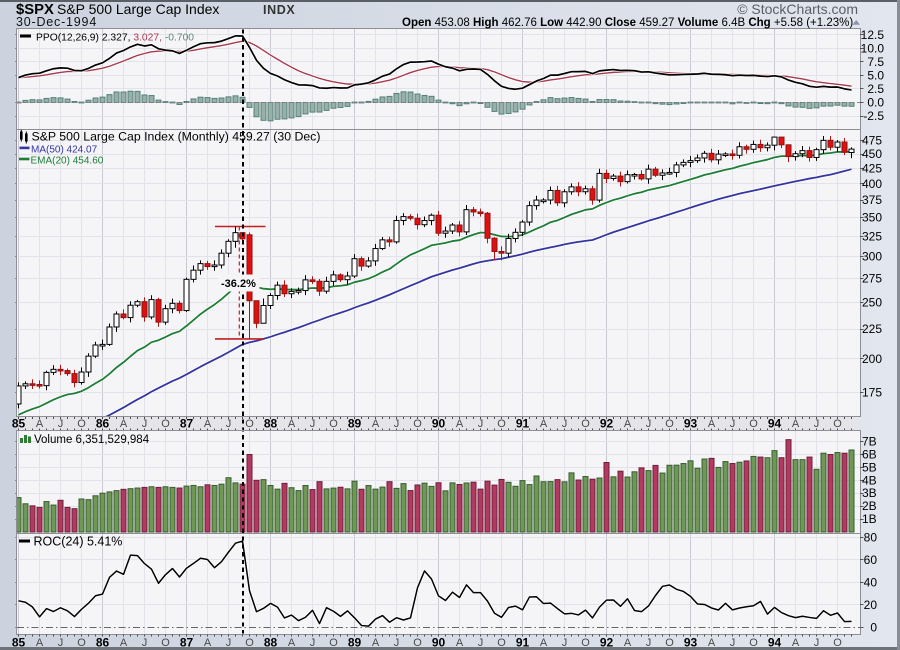  I want to click on svg-text: 2.5, so click(875, 89).